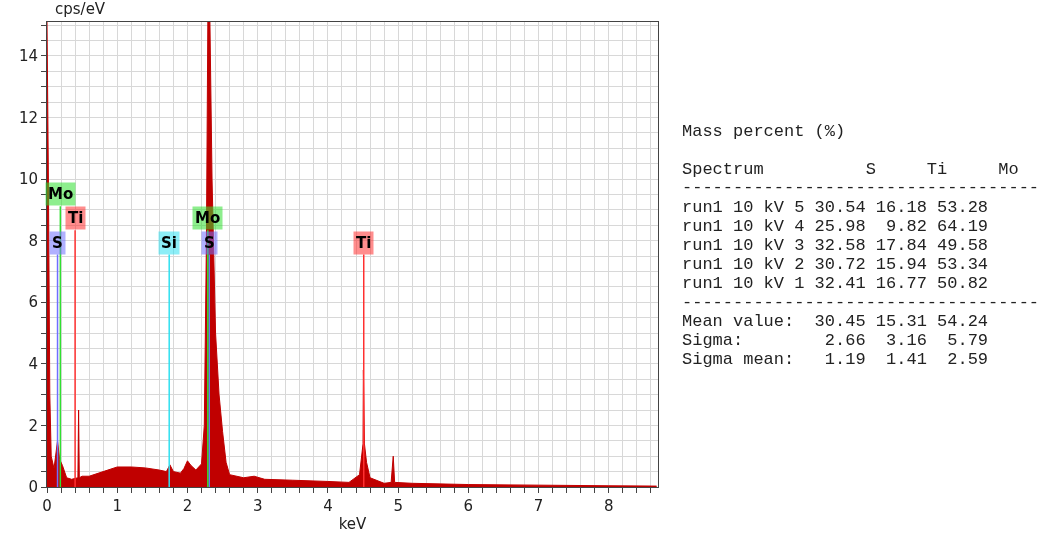 The image size is (1061, 543). I want to click on ref-line-label: Si, so click(169, 243).